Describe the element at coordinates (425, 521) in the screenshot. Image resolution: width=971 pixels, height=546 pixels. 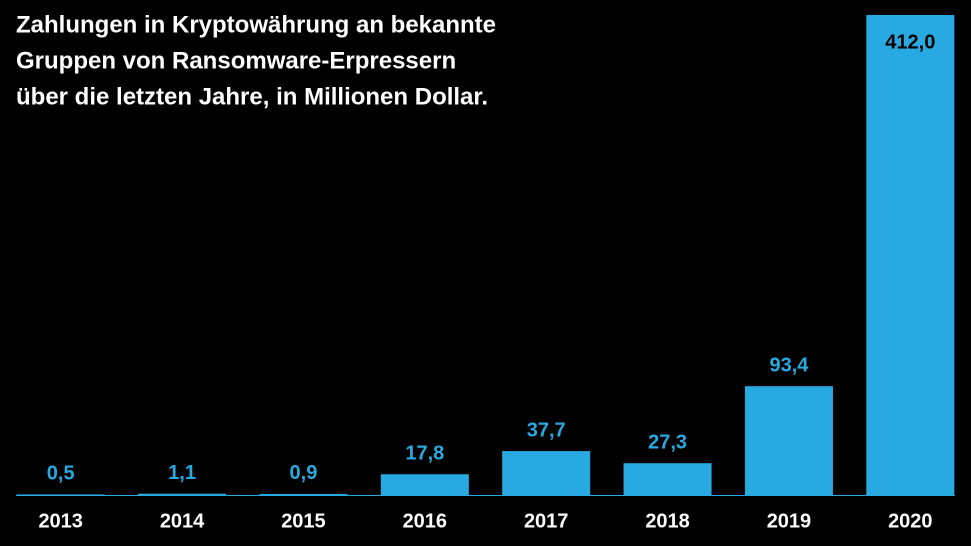
I see `x-tick-label: 2016` at that location.